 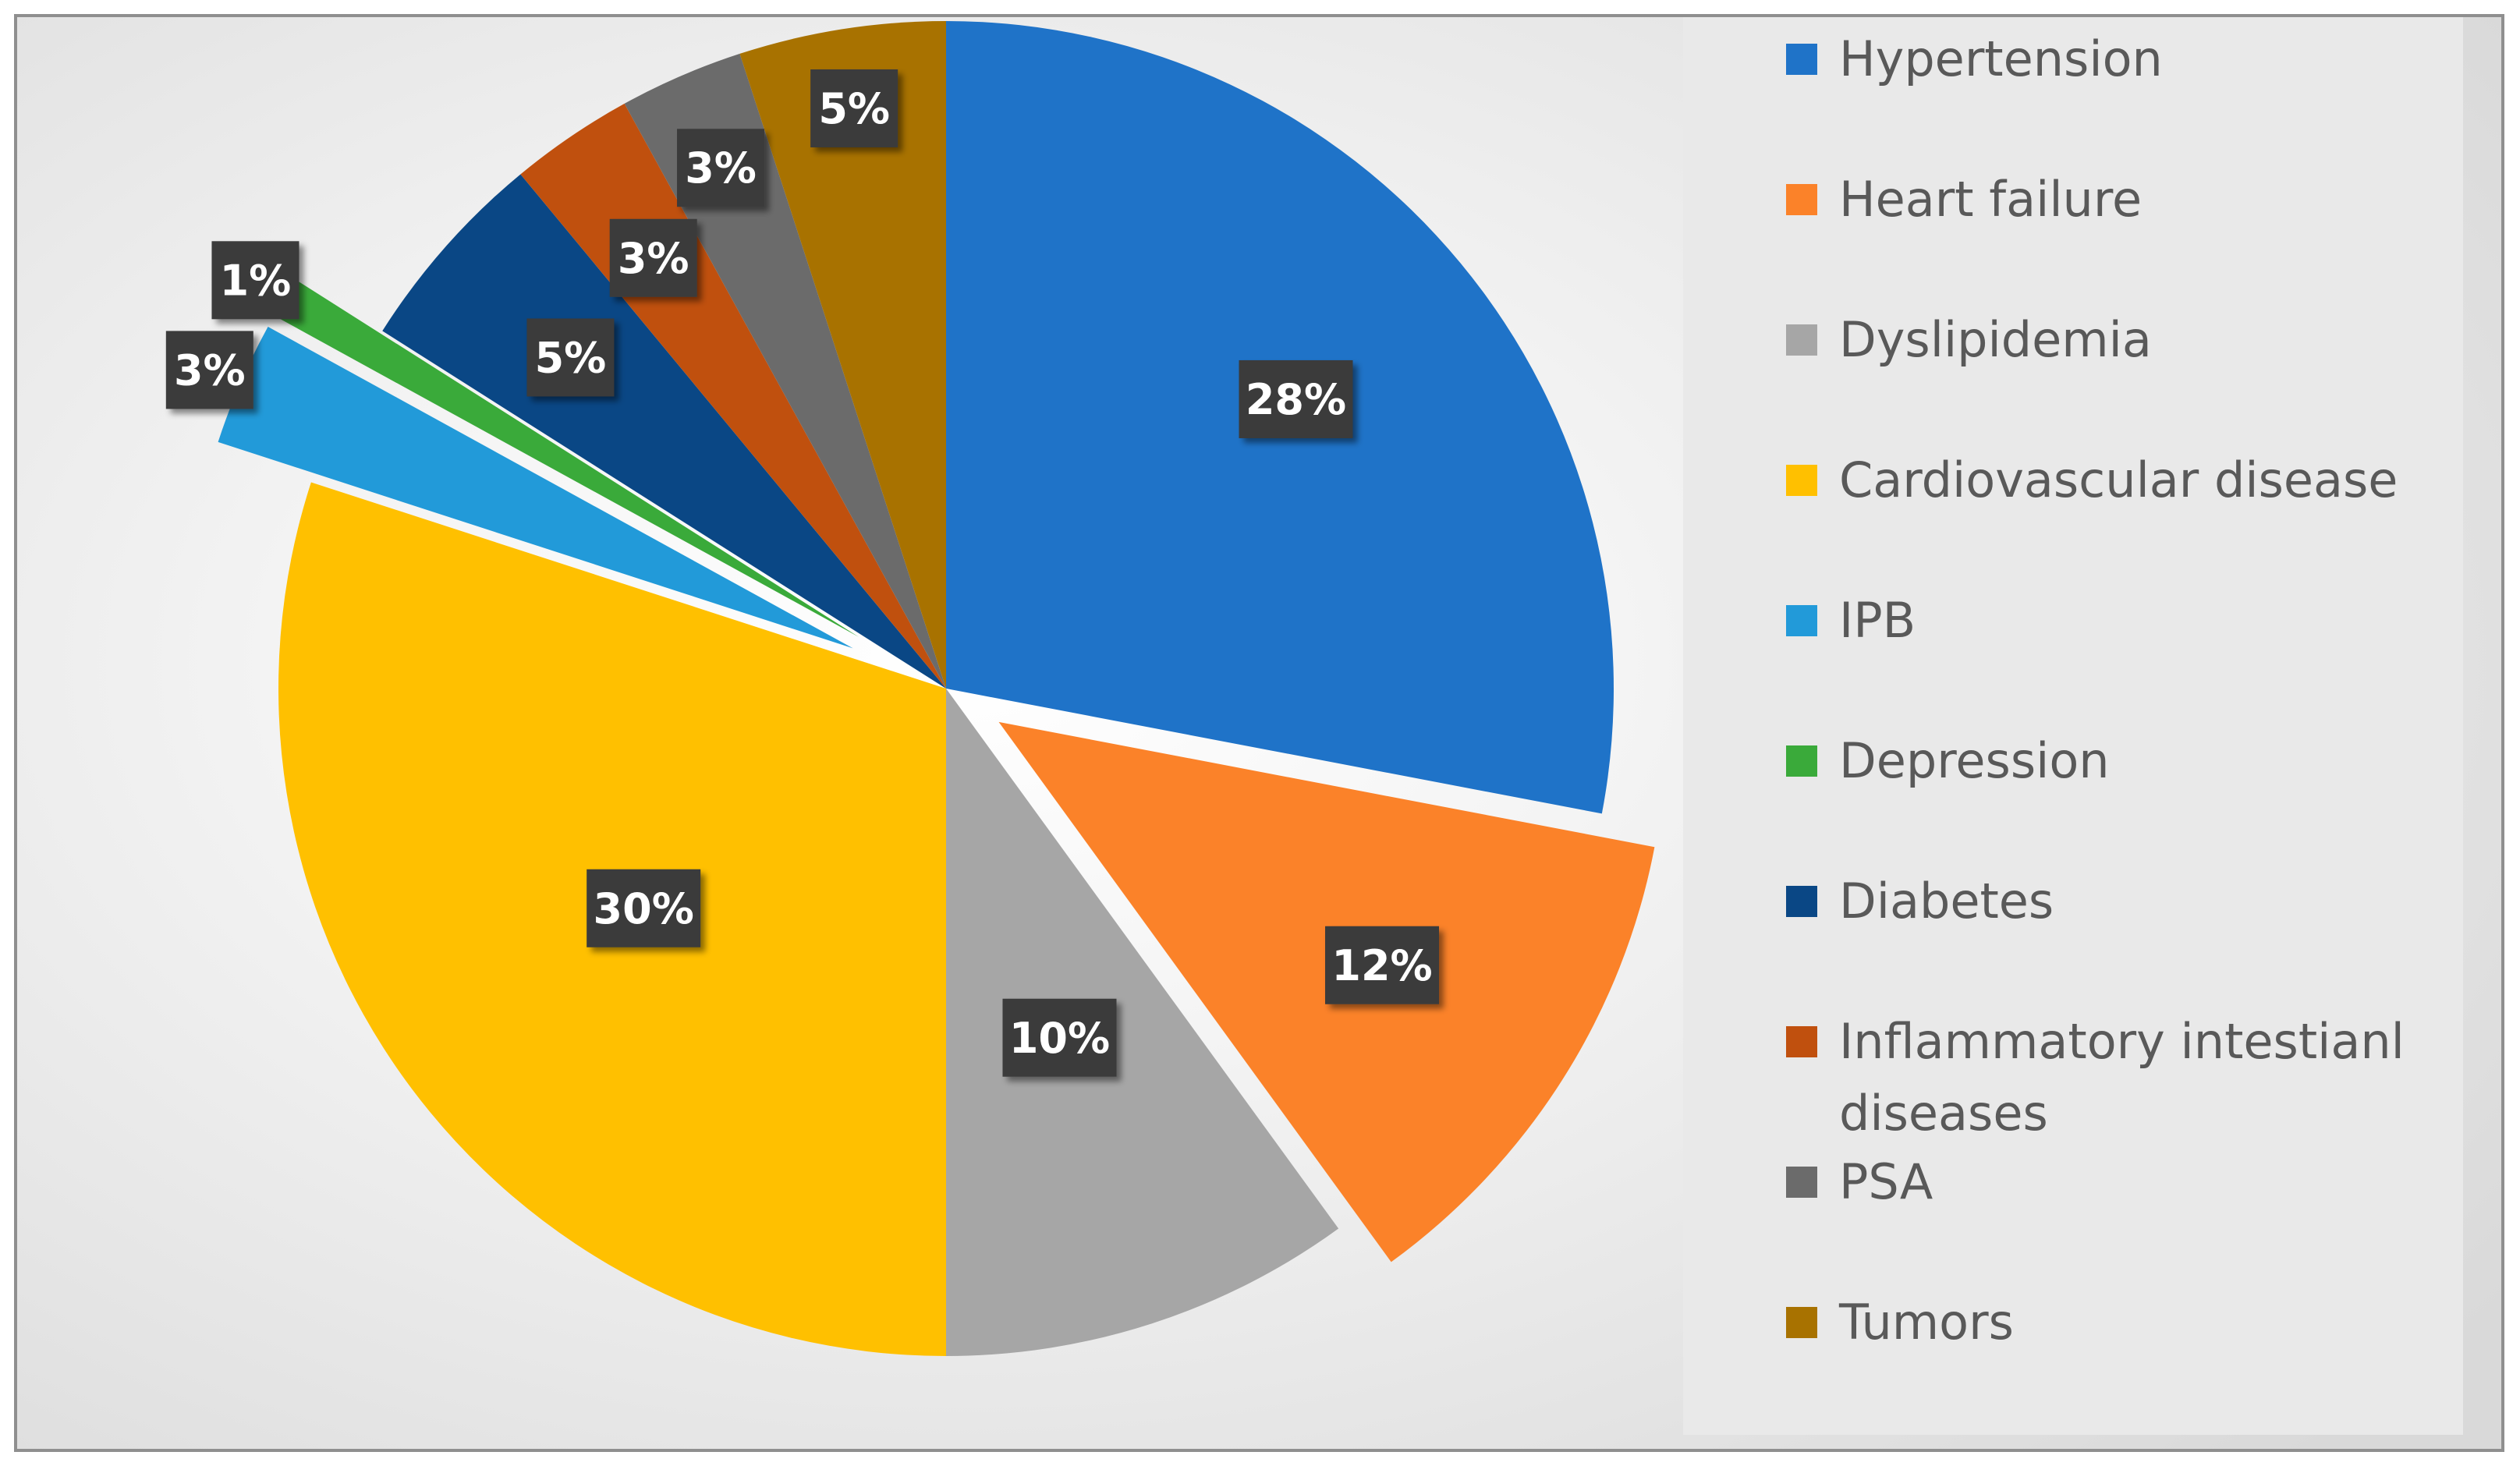 I want to click on svg-text: 12%, so click(x=1382, y=966).